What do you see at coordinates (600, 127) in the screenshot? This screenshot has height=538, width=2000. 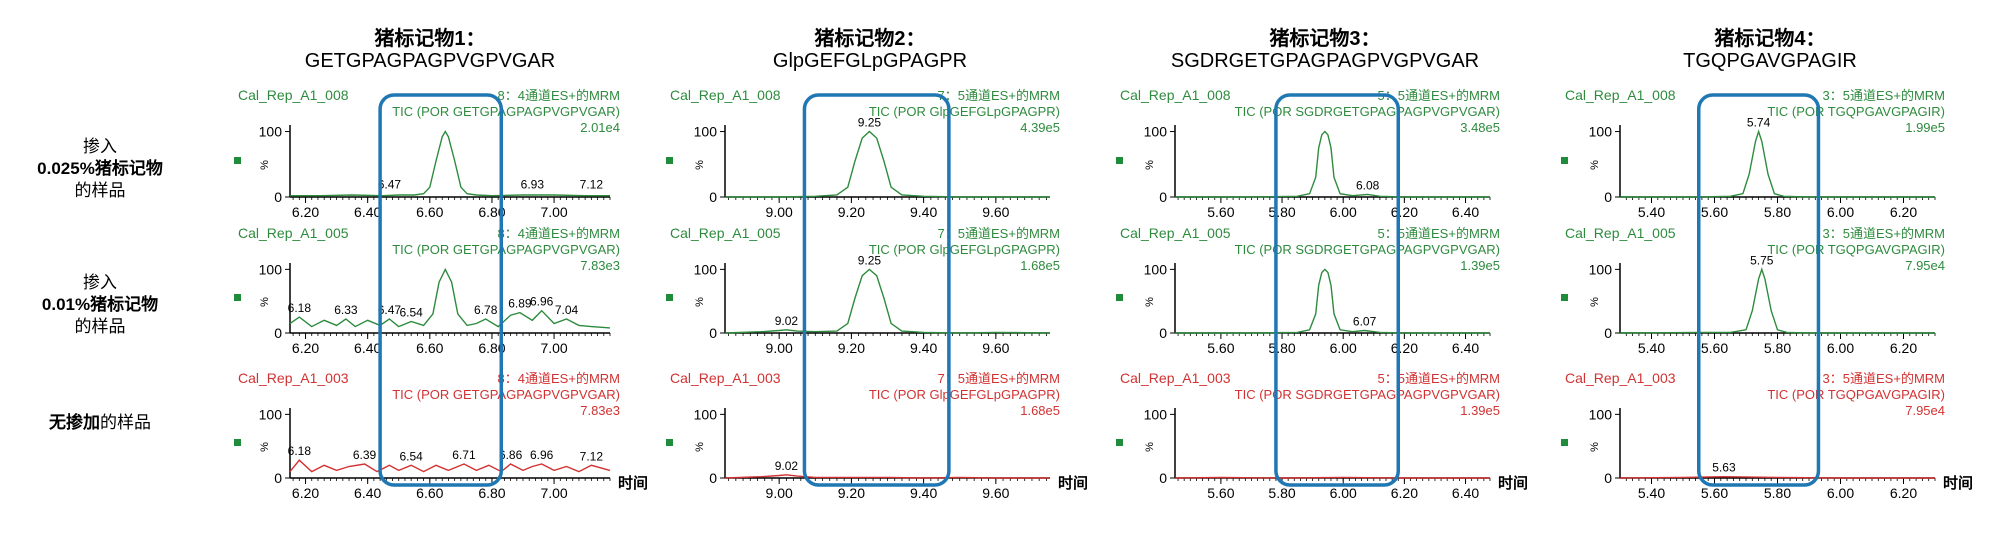 I see `intensity-label: 2.01e4` at bounding box center [600, 127].